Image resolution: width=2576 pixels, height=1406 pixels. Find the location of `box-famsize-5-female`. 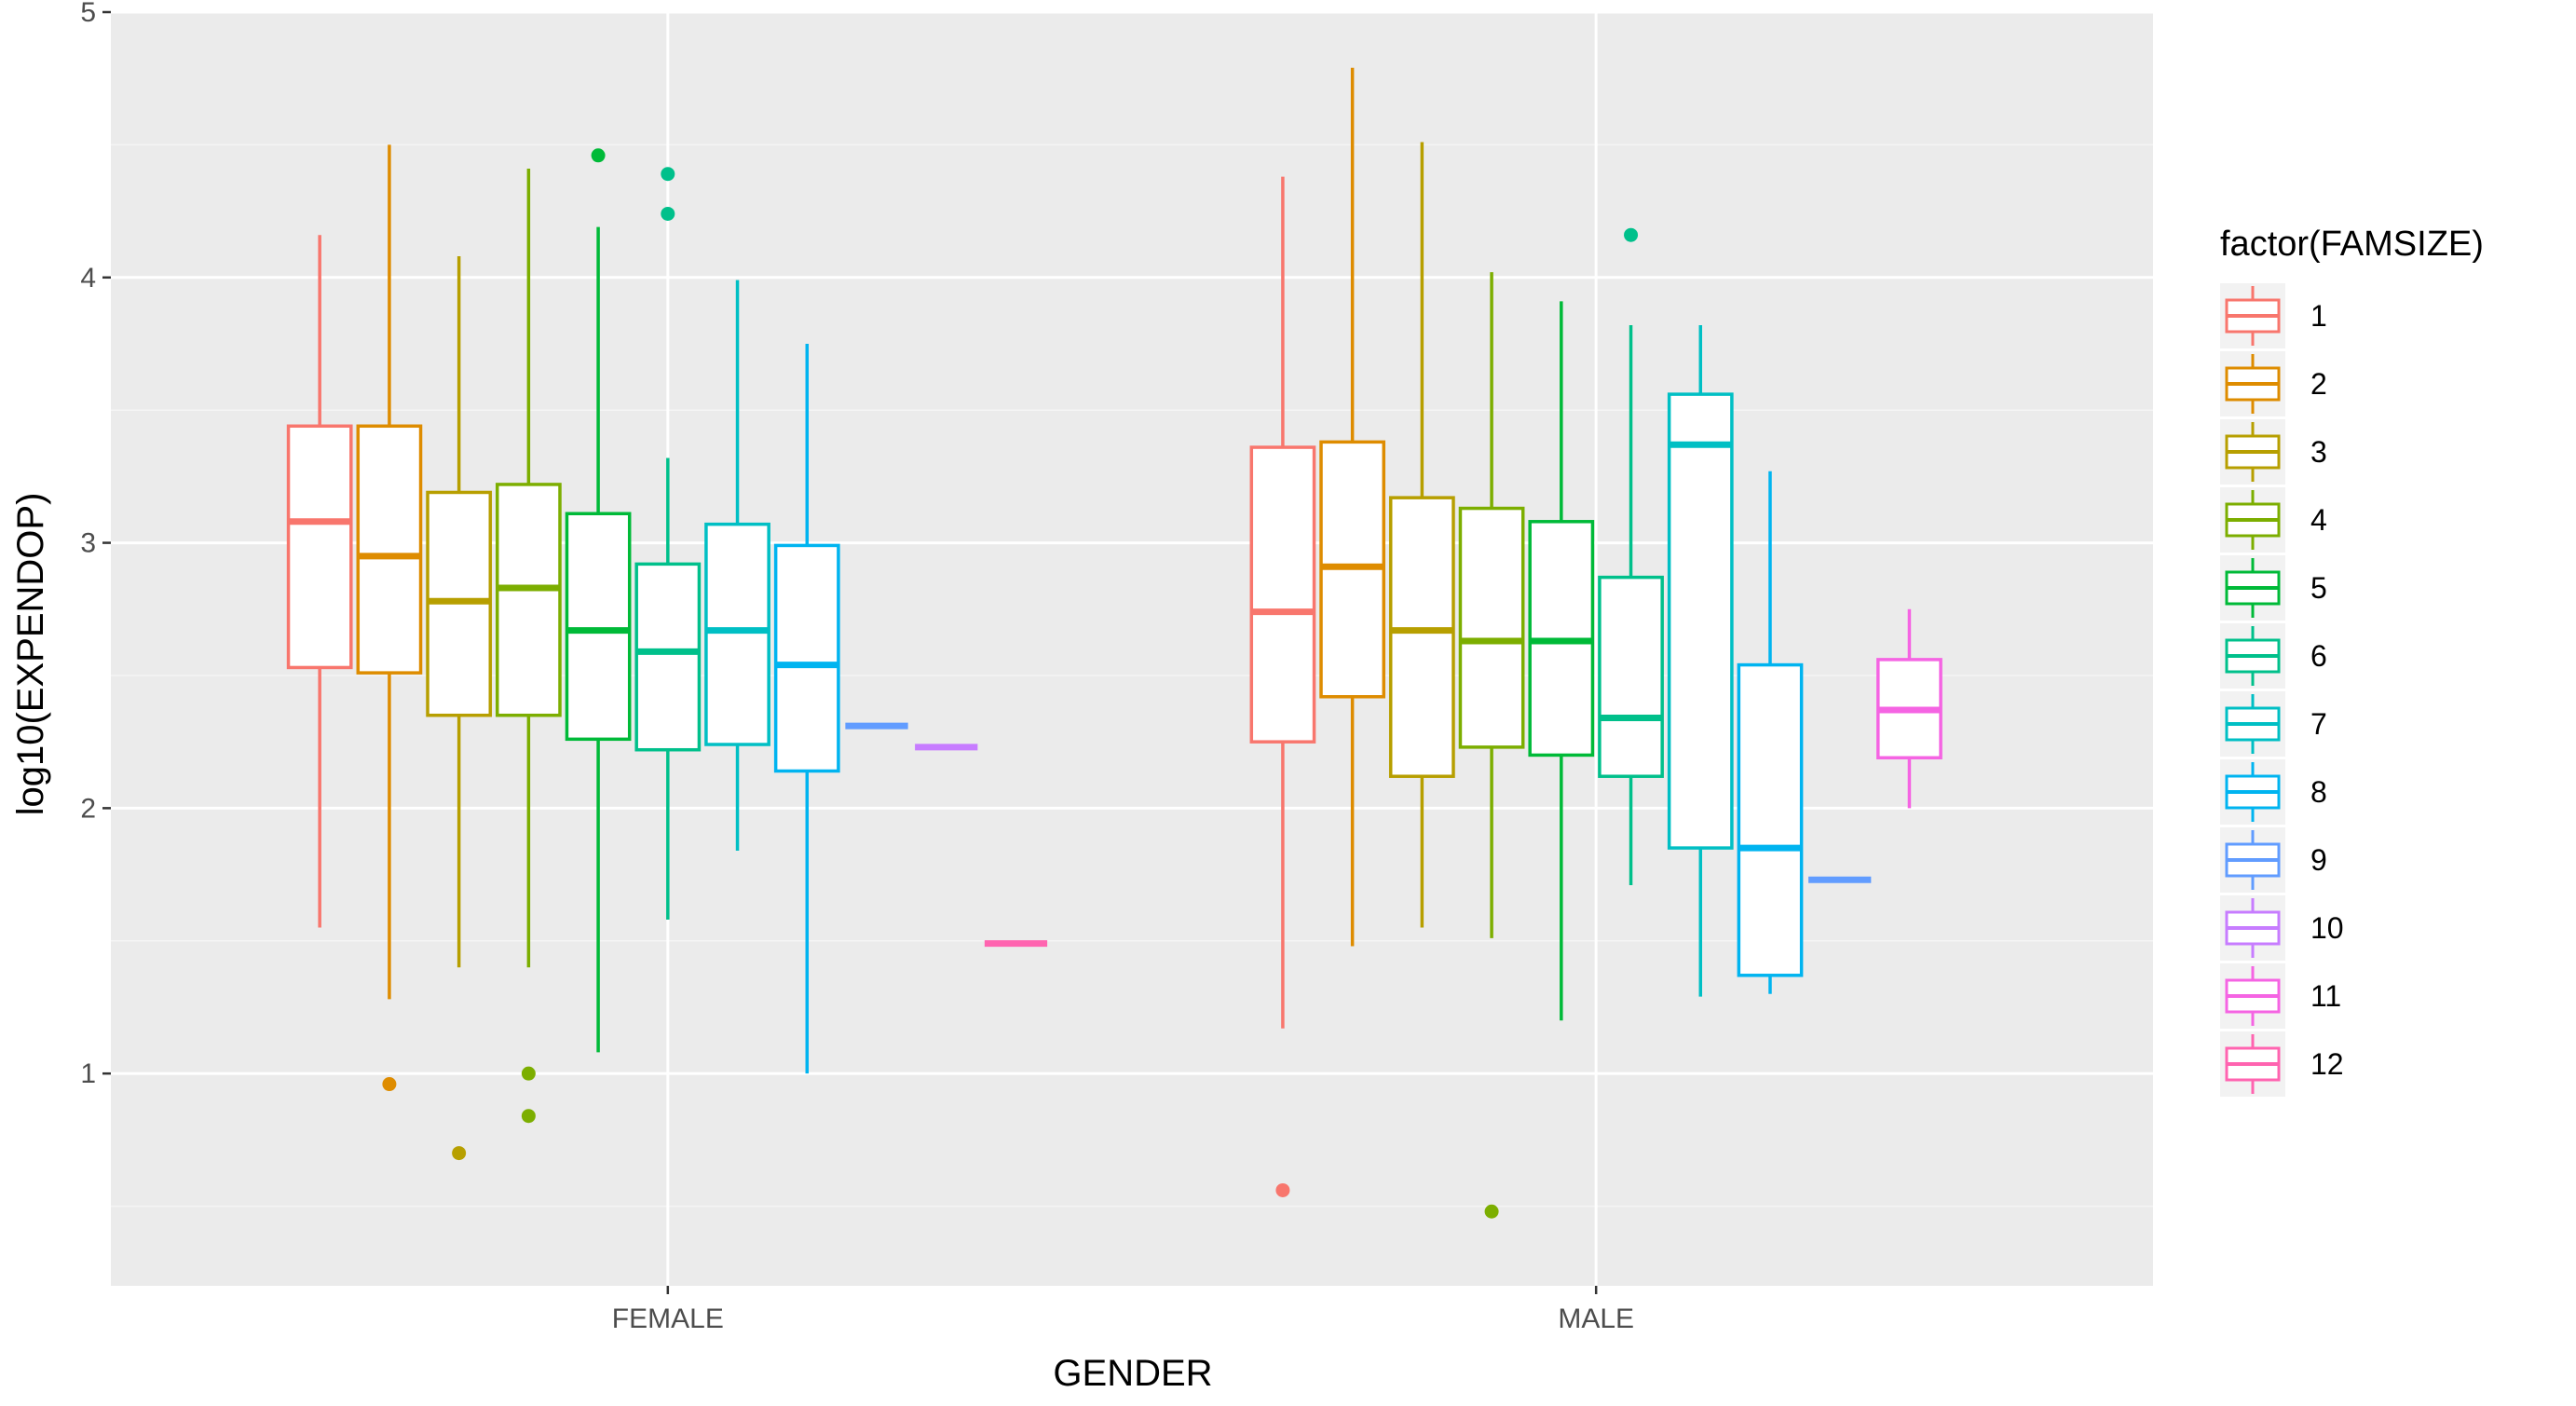

box-famsize-5-female is located at coordinates (598, 600).